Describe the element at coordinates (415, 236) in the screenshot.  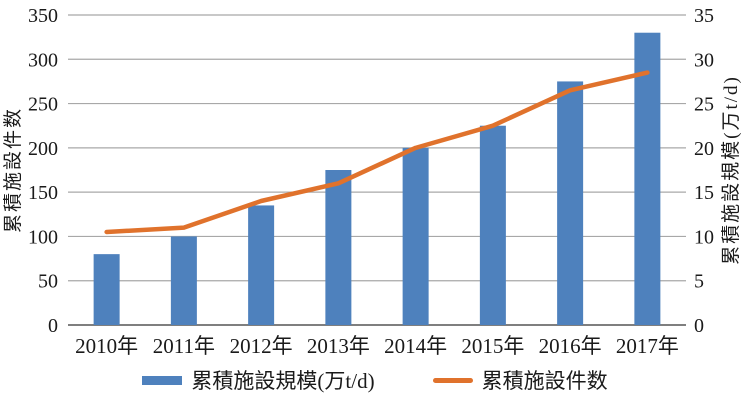
I see `bar-2014年` at that location.